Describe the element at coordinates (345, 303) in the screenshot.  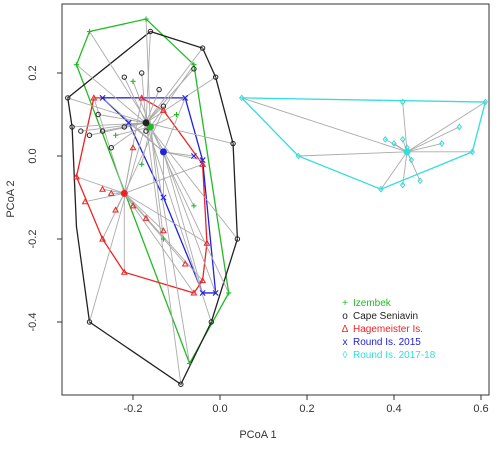
I see `legend-symbol: +` at that location.